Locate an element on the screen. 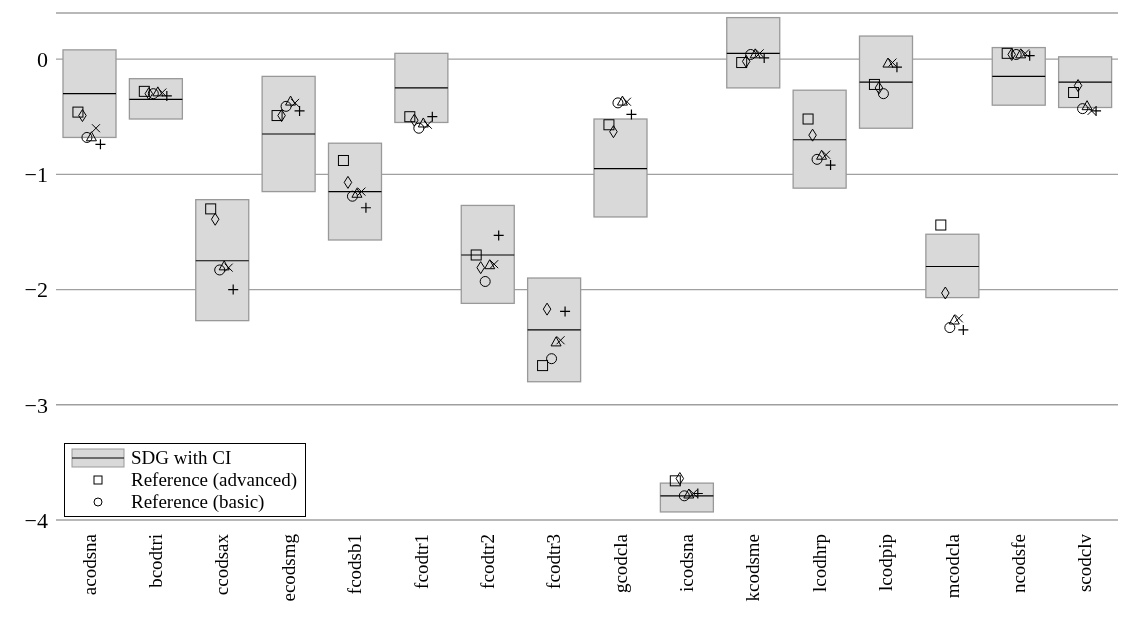  x-tick-label: acodsna is located at coordinates (89, 564).